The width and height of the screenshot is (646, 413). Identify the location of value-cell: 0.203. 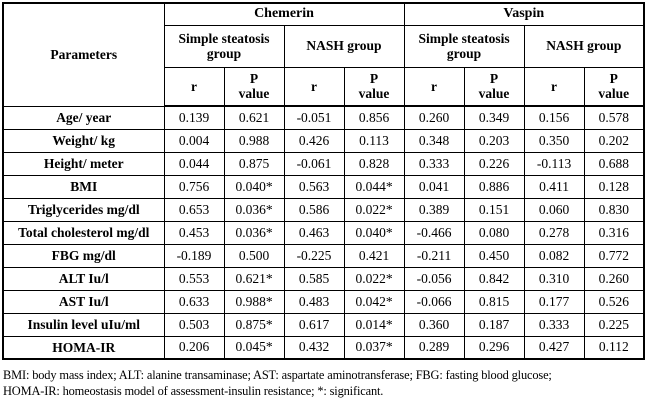
(494, 140).